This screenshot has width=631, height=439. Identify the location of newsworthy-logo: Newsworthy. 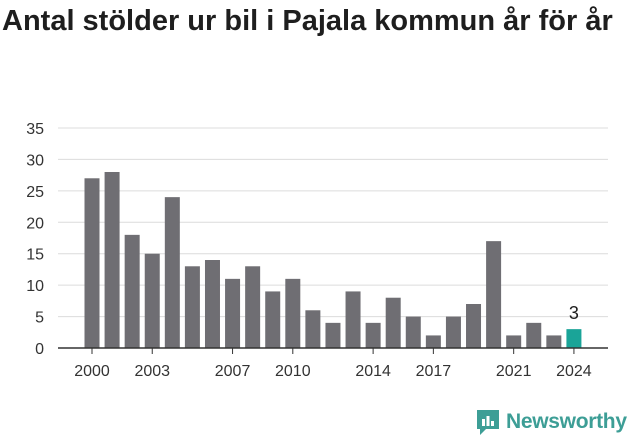
(551, 422).